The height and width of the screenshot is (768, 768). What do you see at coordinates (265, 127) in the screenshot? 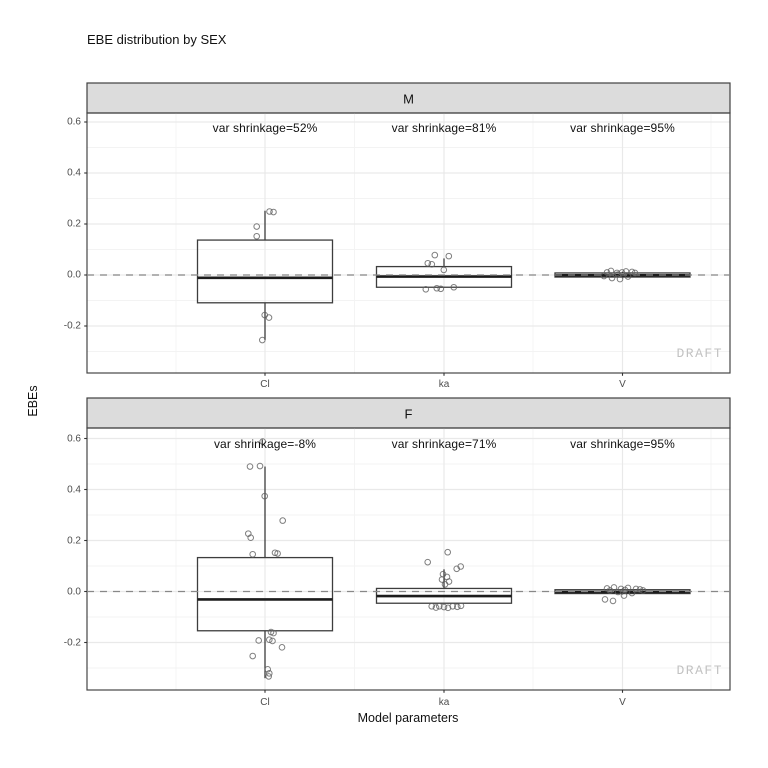
I see `shrinkage-annotation: var shrinkage=52%` at bounding box center [265, 127].